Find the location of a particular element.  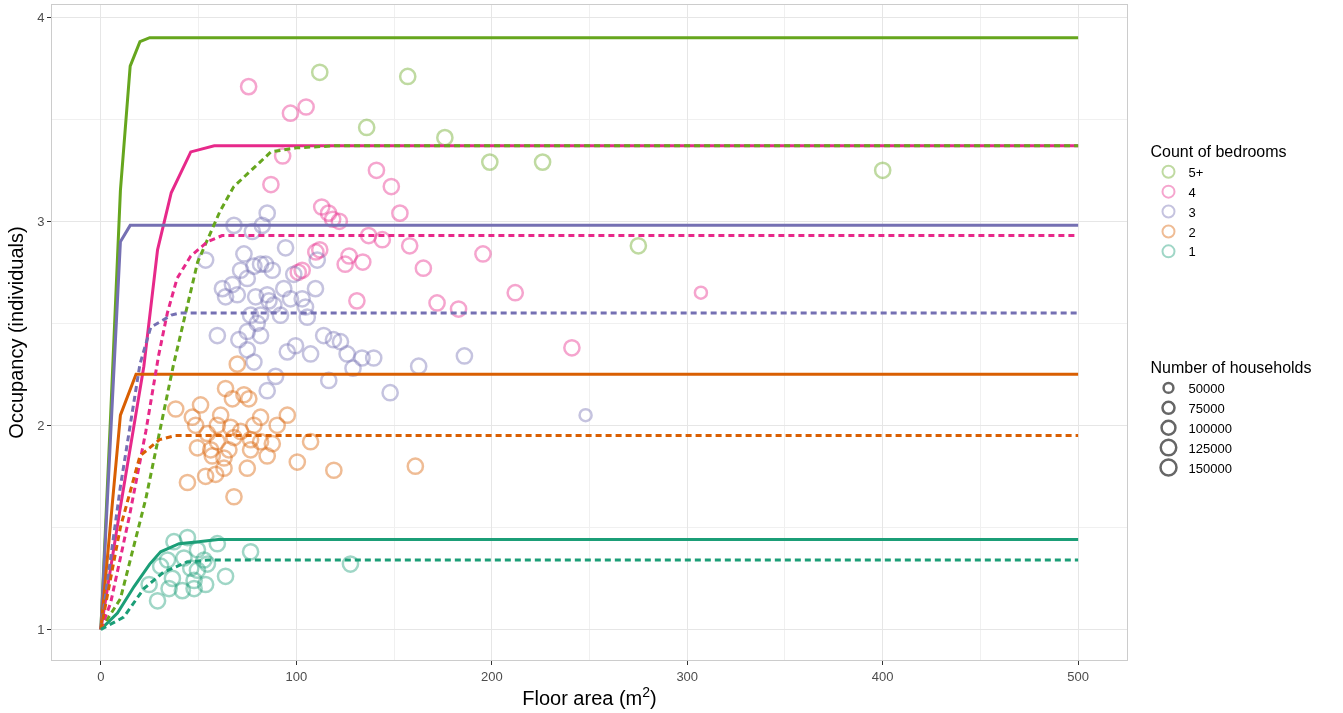

y-tick-label: 2 is located at coordinates (41, 425).